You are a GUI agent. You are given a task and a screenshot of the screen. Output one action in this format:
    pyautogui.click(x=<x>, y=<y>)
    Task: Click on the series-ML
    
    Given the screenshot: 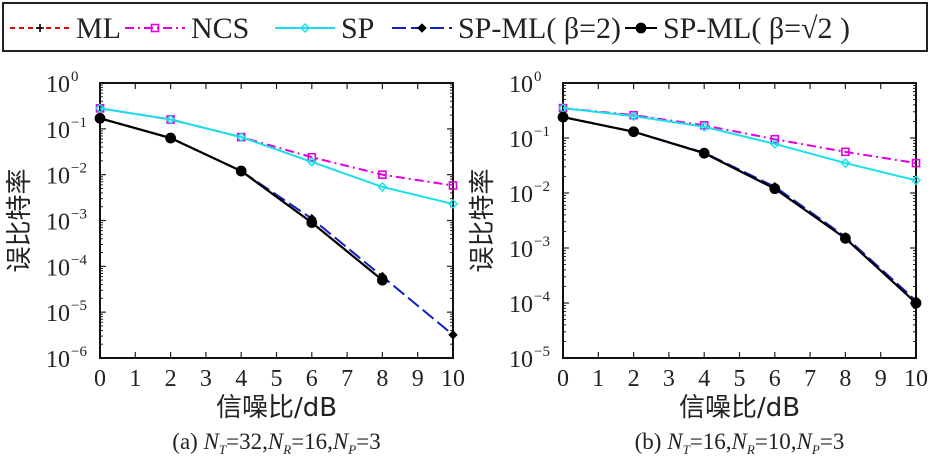 What is the action you would take?
    pyautogui.click(x=241, y=199)
    